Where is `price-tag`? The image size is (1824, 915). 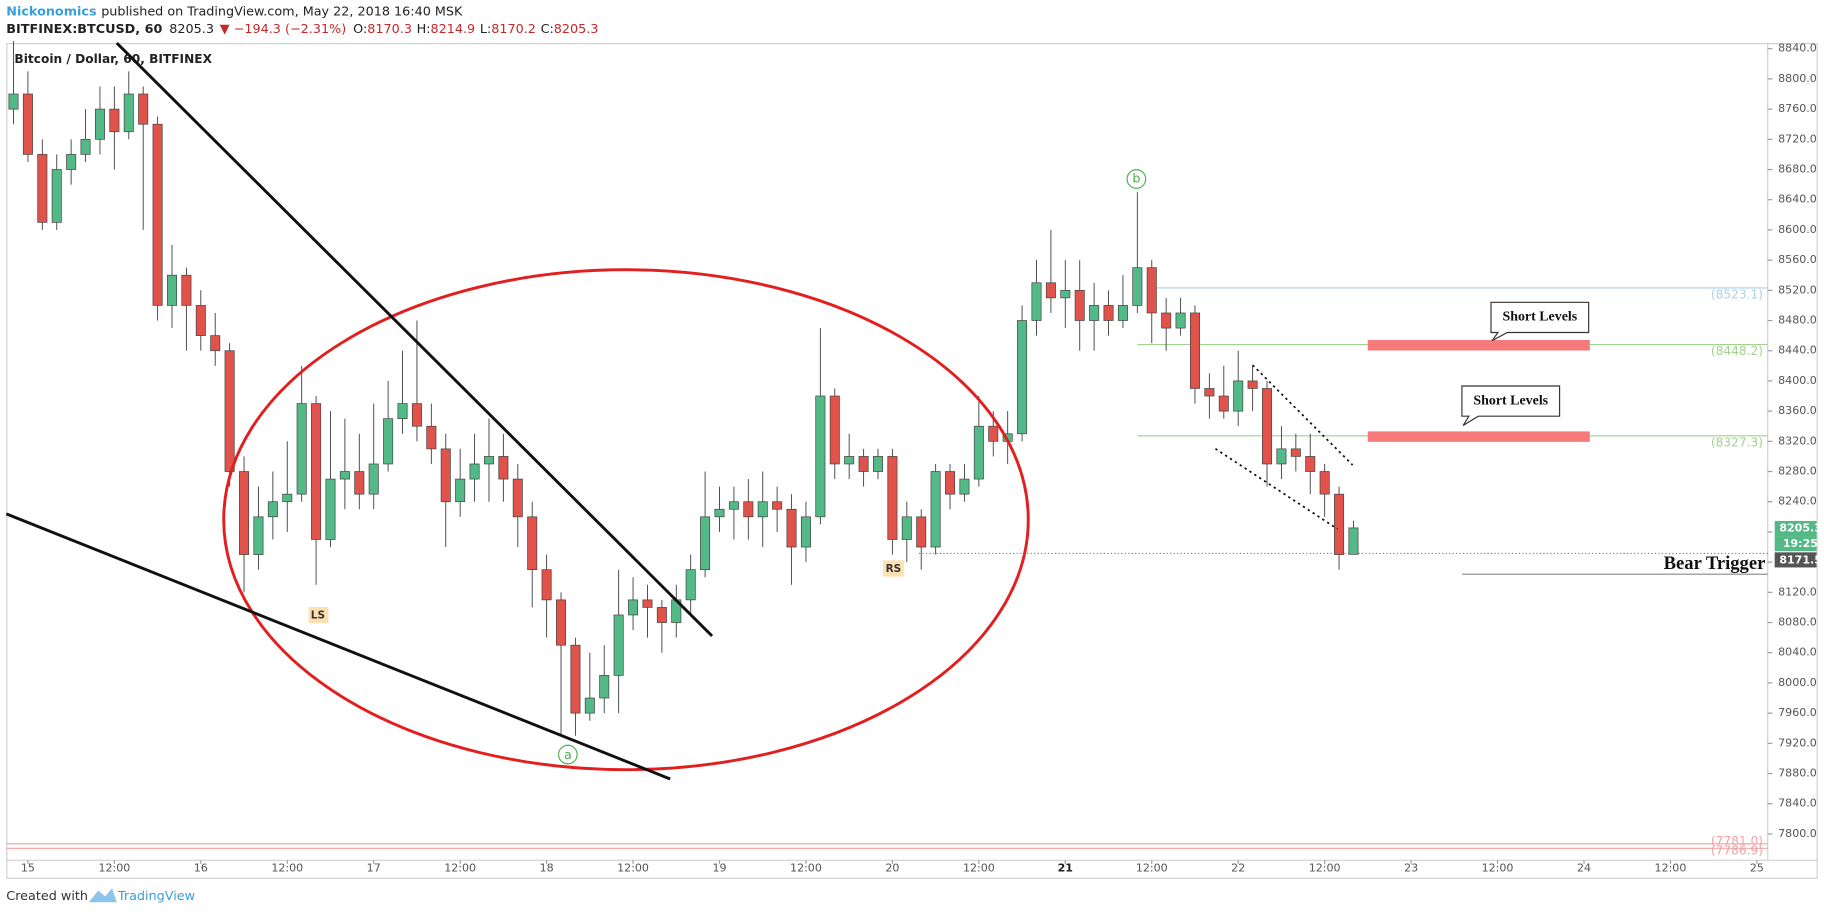 price-tag is located at coordinates (1795, 528).